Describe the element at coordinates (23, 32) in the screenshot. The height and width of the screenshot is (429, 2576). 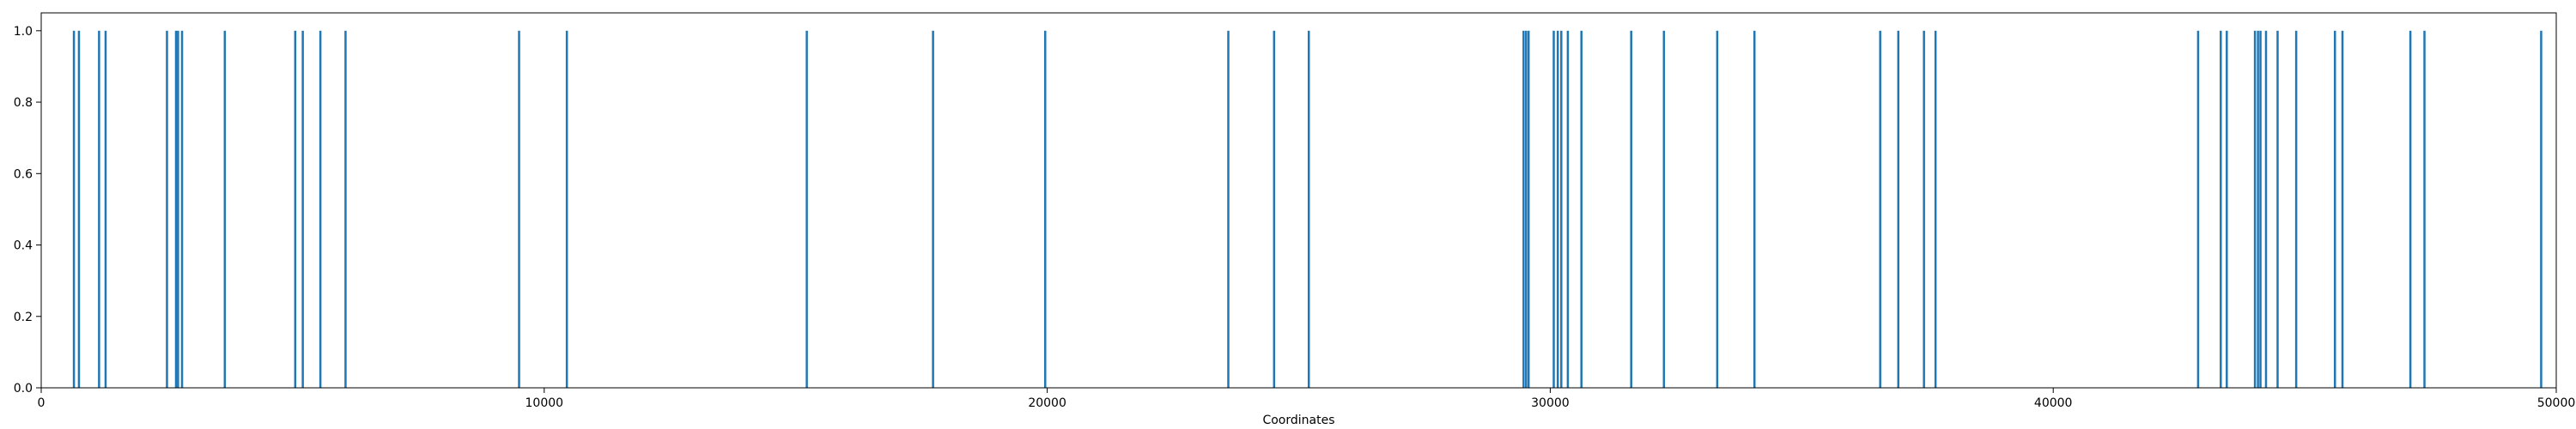
I see `y-tick-label: 1.0` at that location.